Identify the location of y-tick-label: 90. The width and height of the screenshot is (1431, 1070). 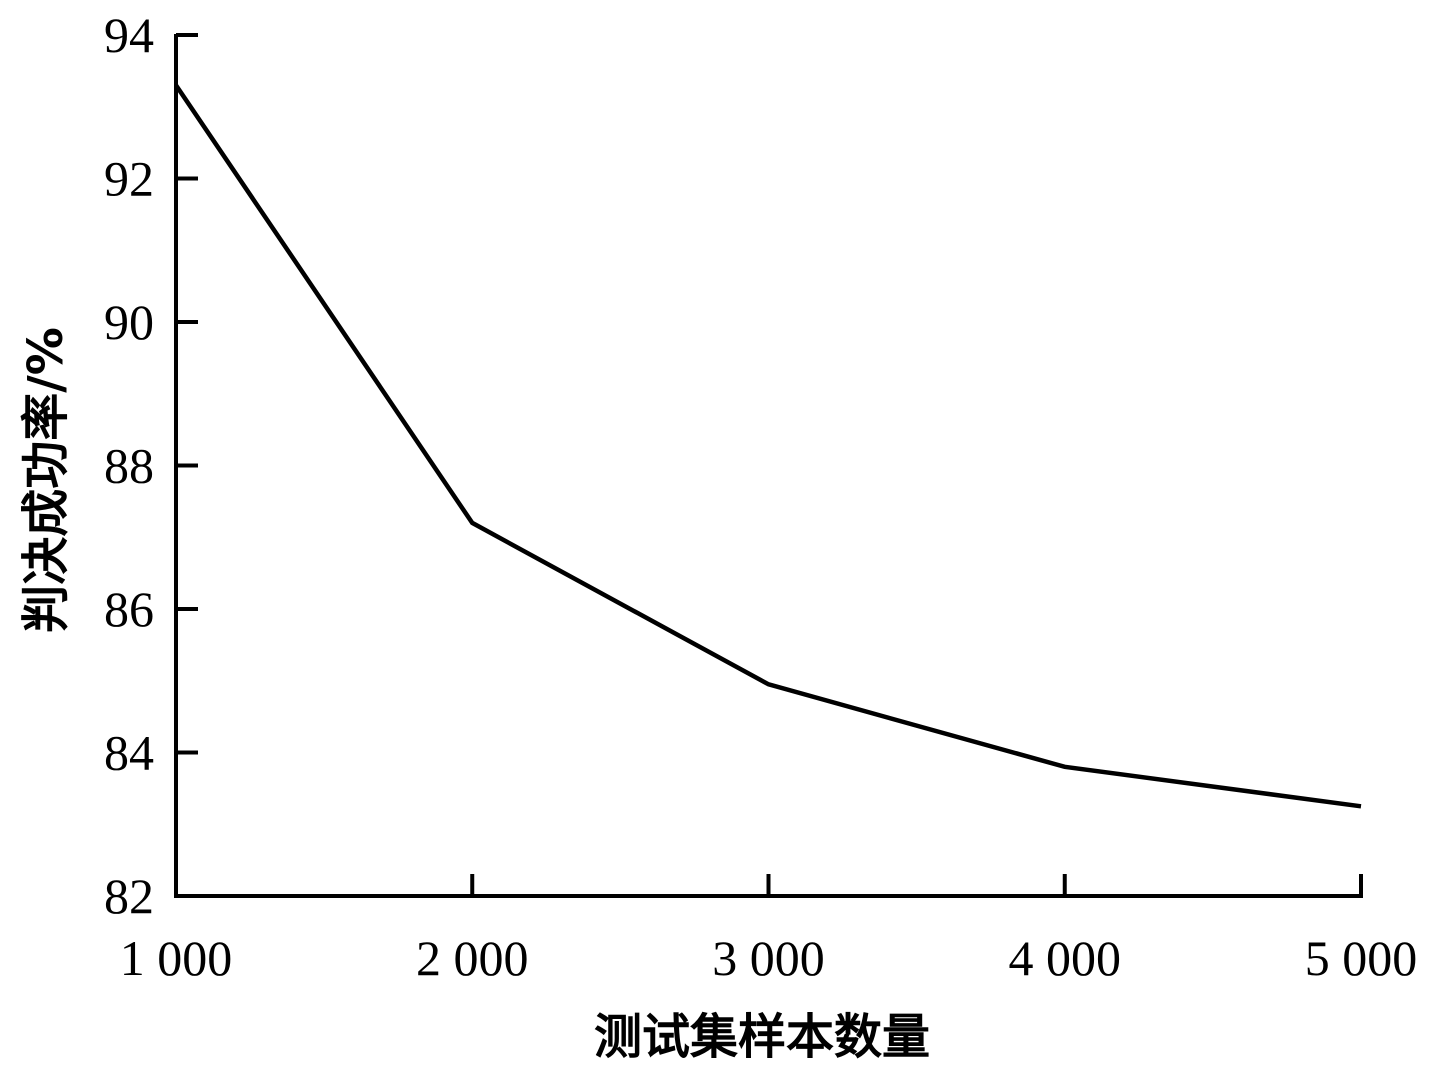
(129, 322).